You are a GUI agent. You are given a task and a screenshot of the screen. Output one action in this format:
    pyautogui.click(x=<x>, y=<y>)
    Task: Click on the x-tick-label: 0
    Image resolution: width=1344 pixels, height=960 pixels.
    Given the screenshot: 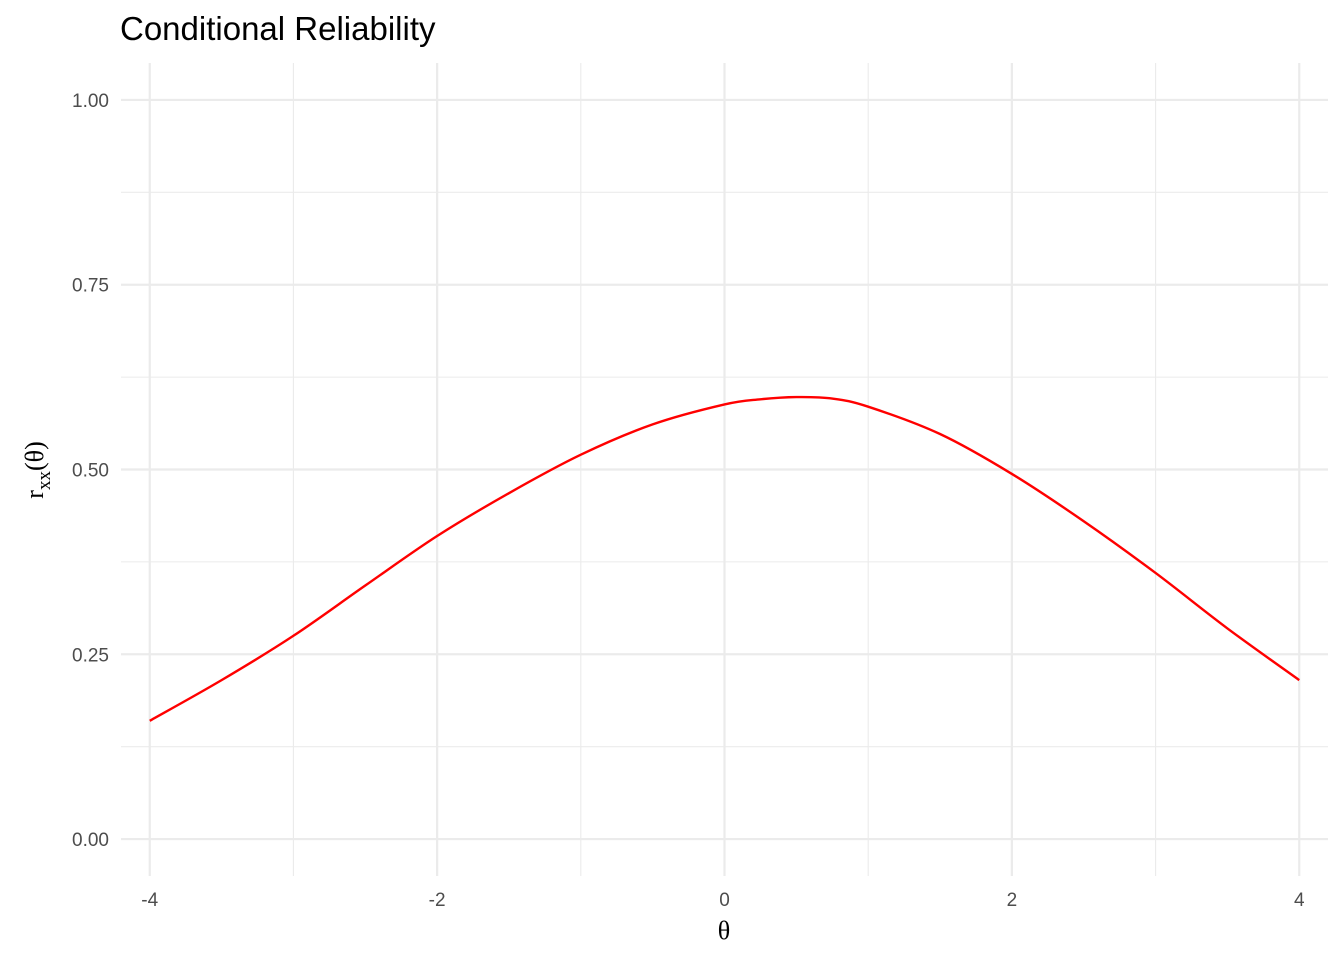 What is the action you would take?
    pyautogui.click(x=724, y=900)
    